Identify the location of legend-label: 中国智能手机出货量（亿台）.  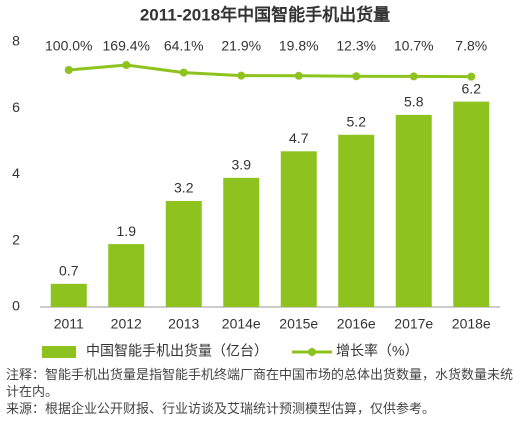
(177, 351).